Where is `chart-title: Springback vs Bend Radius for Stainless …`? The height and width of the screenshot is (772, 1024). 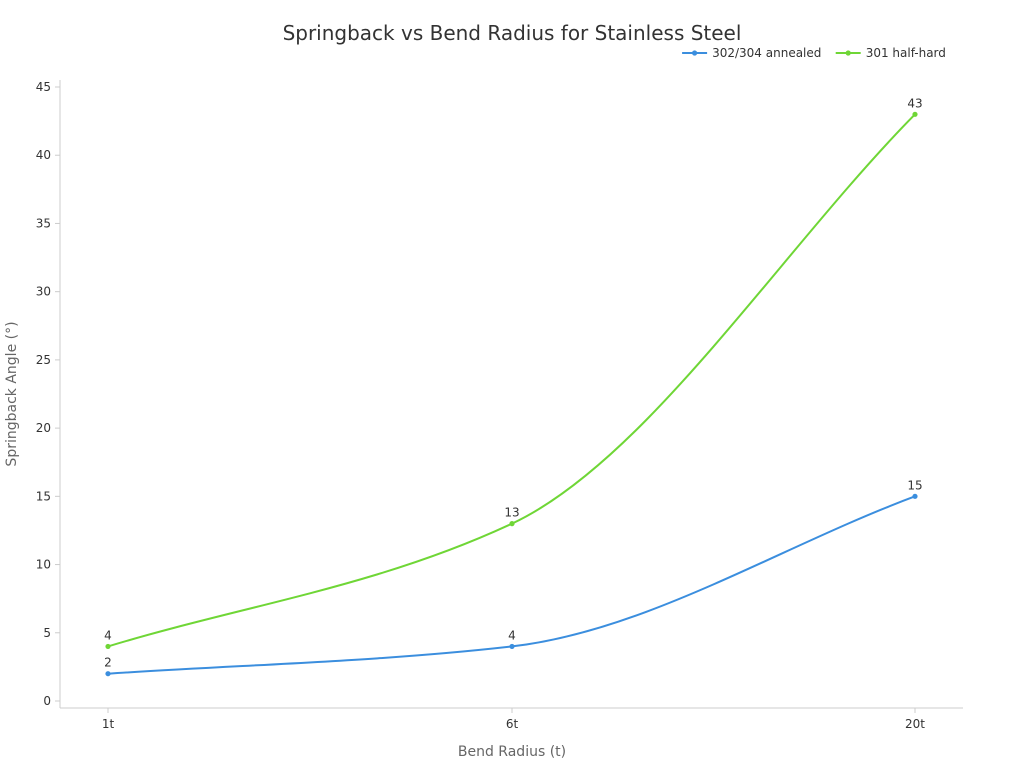 chart-title: Springback vs Bend Radius for Stainless … is located at coordinates (512, 33).